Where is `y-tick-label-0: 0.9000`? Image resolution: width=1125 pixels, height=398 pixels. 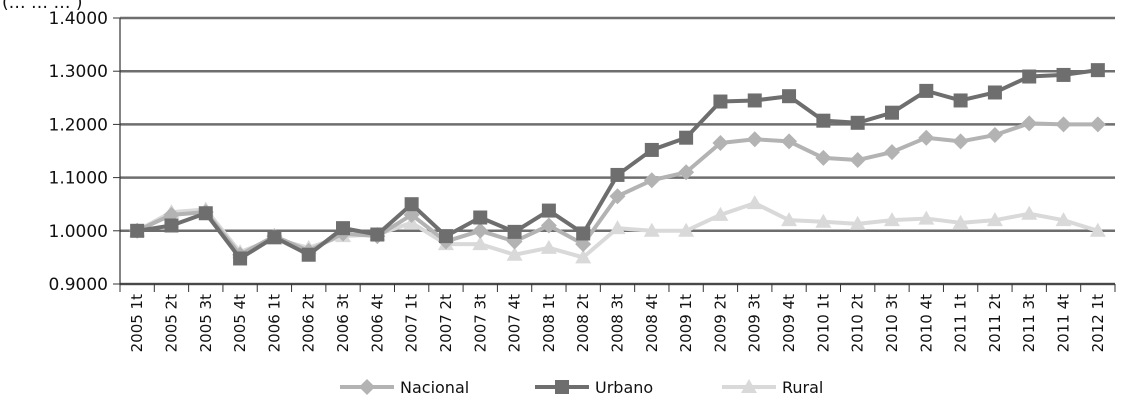
y-tick-label-0: 0.9000 is located at coordinates (78, 285).